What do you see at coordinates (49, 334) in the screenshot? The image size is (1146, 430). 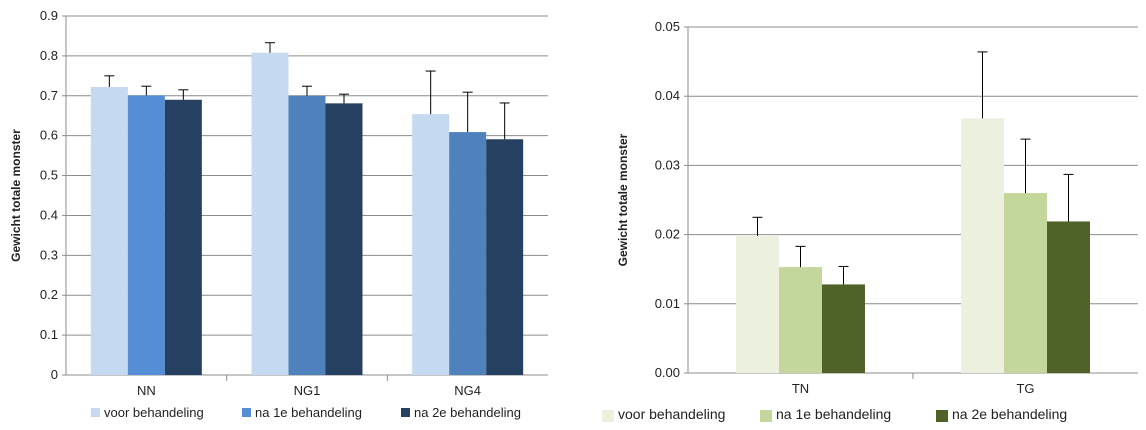 I see `y-tick-label: 0.1` at bounding box center [49, 334].